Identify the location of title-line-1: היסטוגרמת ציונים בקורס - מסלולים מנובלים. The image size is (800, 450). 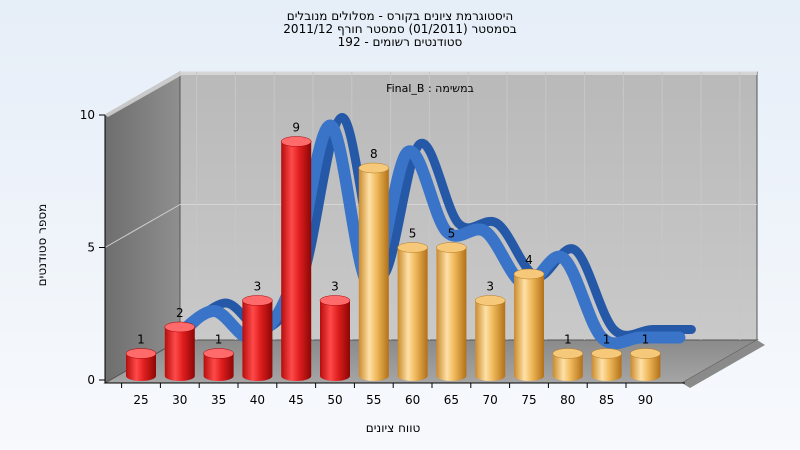
(400, 16).